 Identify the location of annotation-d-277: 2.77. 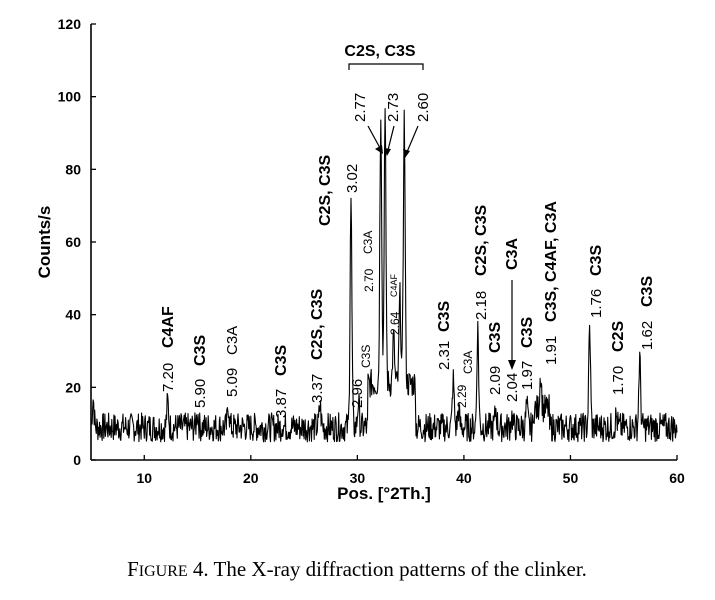
(360, 107).